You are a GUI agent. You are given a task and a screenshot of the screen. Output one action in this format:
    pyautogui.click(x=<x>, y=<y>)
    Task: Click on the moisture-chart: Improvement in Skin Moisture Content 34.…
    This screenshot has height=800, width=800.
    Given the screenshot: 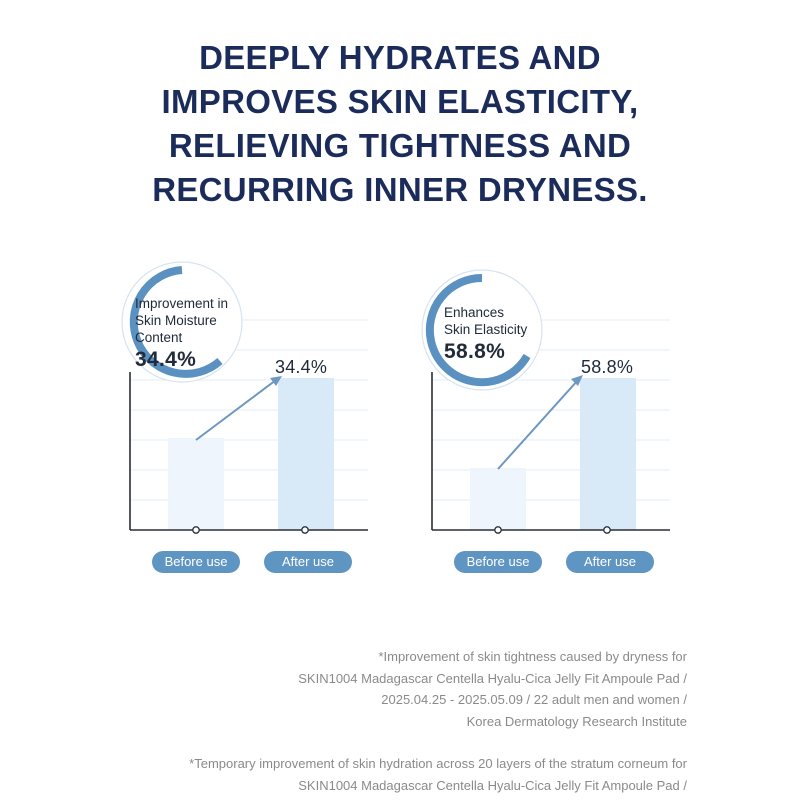 What is the action you would take?
    pyautogui.click(x=248, y=421)
    